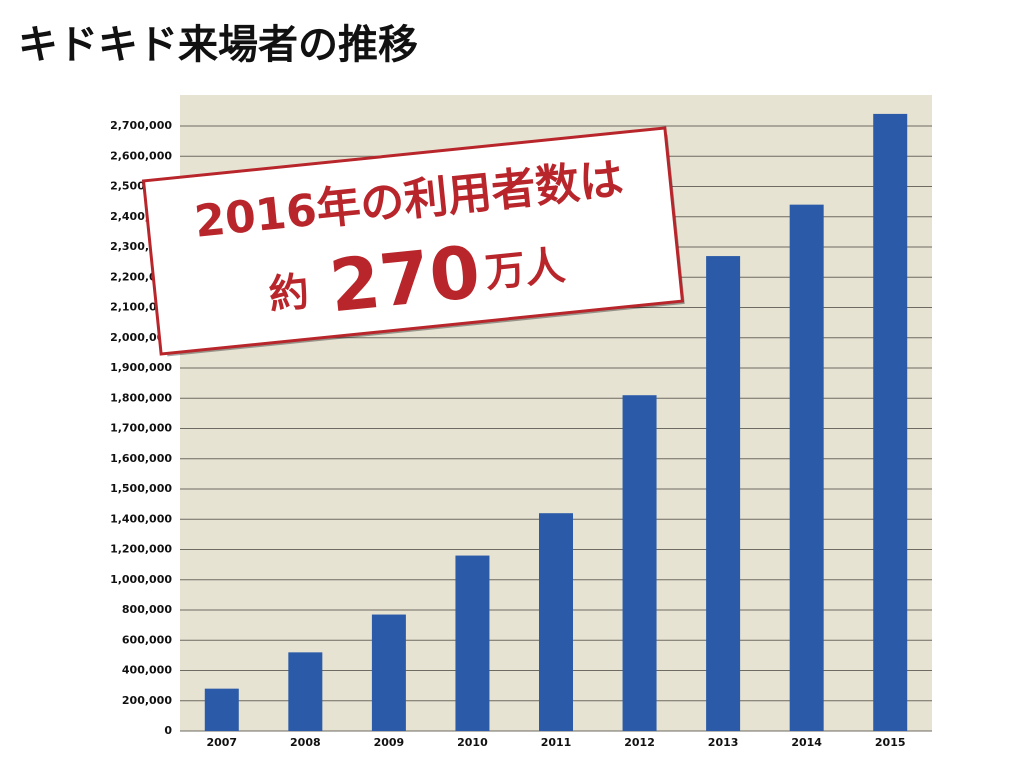  What do you see at coordinates (141, 337) in the screenshot?
I see `y-tick-label: 2,000,000` at bounding box center [141, 337].